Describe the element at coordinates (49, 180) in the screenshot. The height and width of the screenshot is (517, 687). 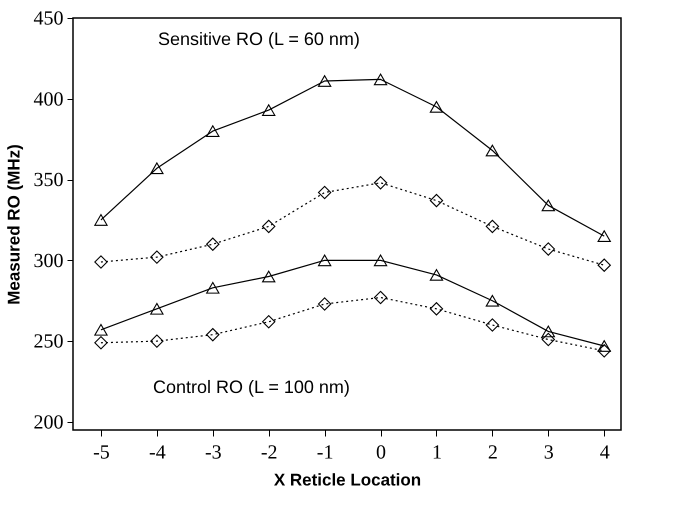
I see `y-tick-label: 350` at that location.